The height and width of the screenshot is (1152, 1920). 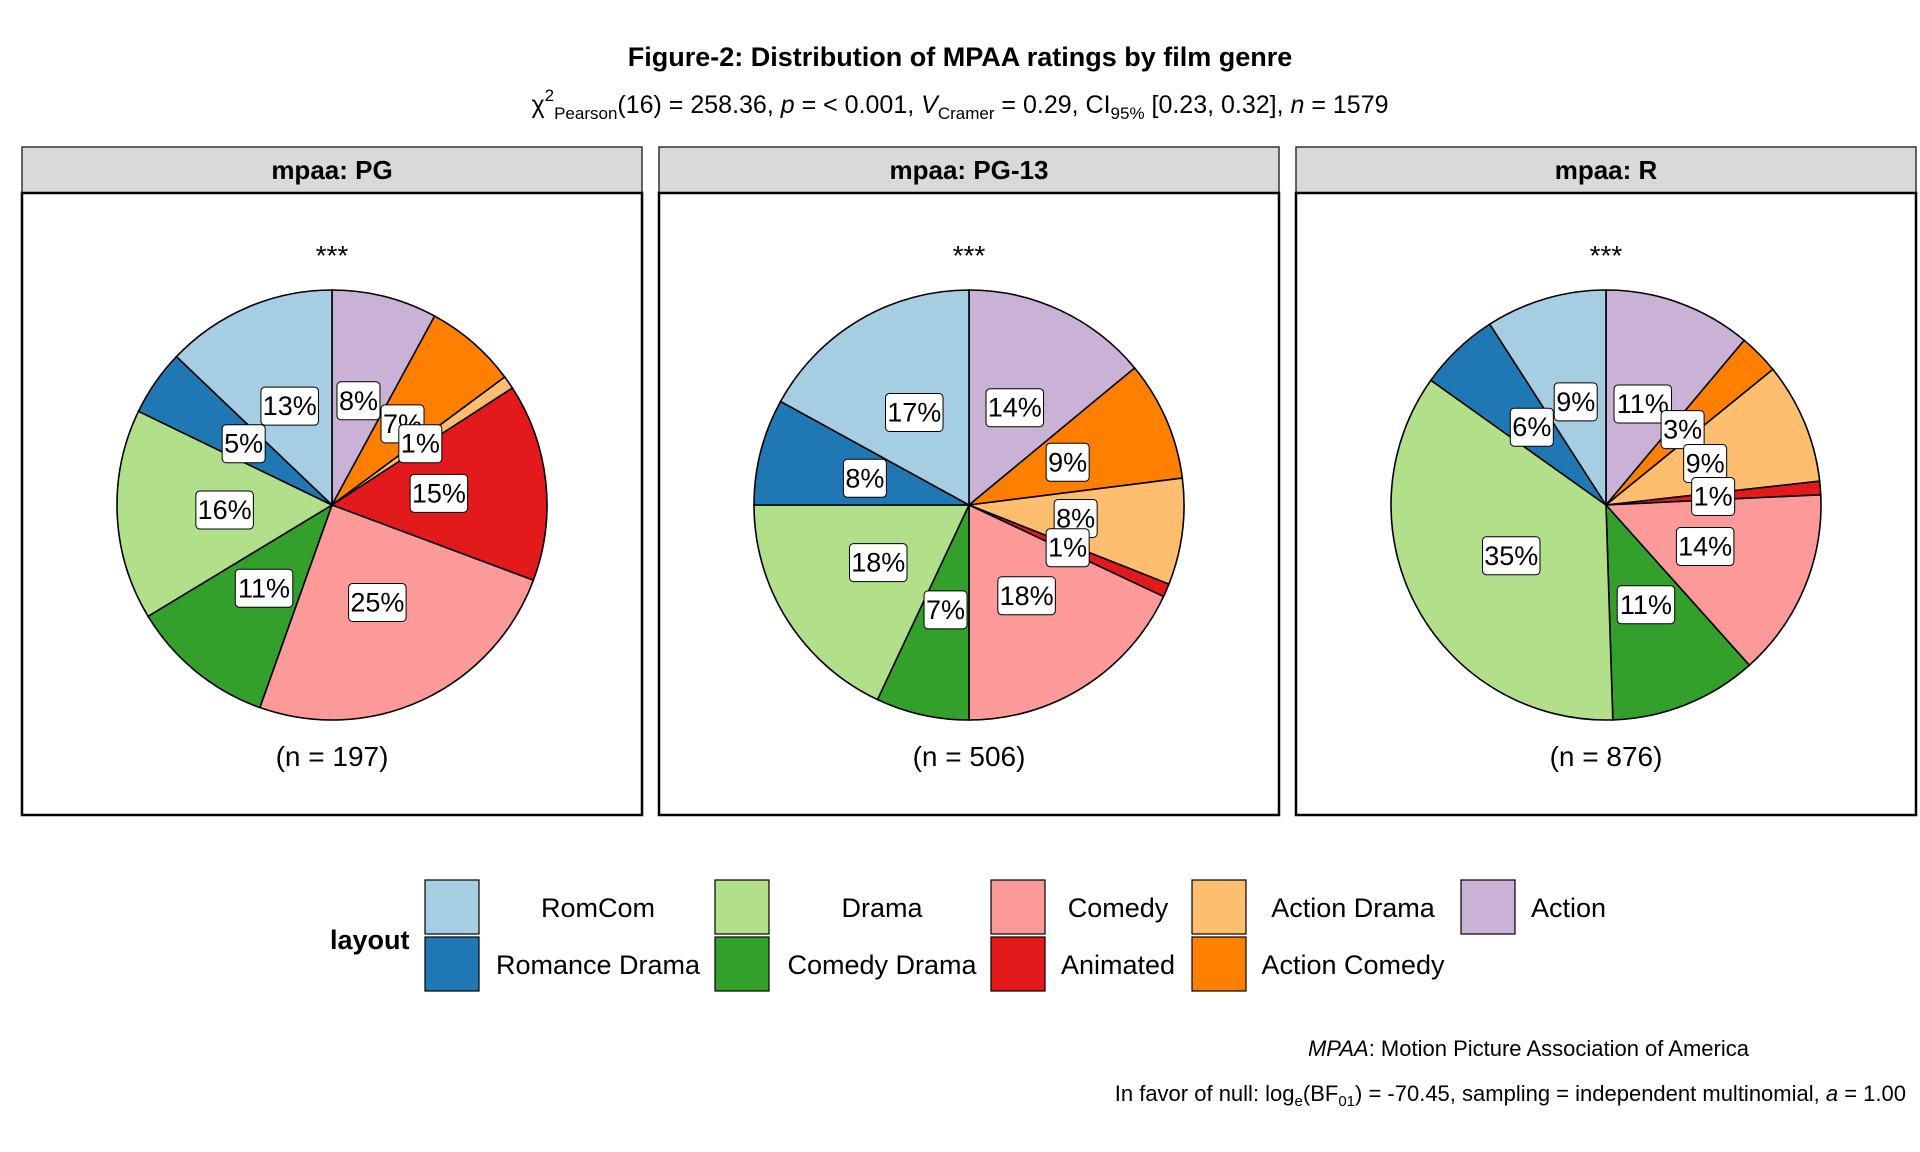 I want to click on legend-title: layout, so click(x=370, y=940).